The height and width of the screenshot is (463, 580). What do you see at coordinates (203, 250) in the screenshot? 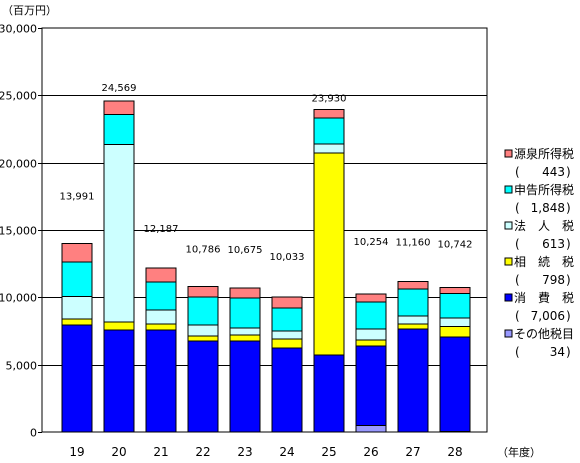
I see `total-label-22: 10,786` at bounding box center [203, 250].